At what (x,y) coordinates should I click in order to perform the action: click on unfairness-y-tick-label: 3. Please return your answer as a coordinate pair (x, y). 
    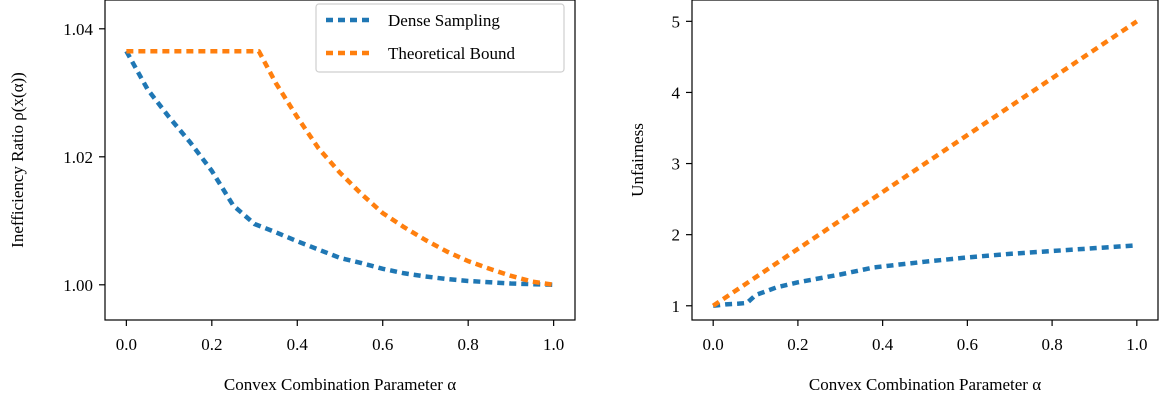
    Looking at the image, I should click on (676, 164).